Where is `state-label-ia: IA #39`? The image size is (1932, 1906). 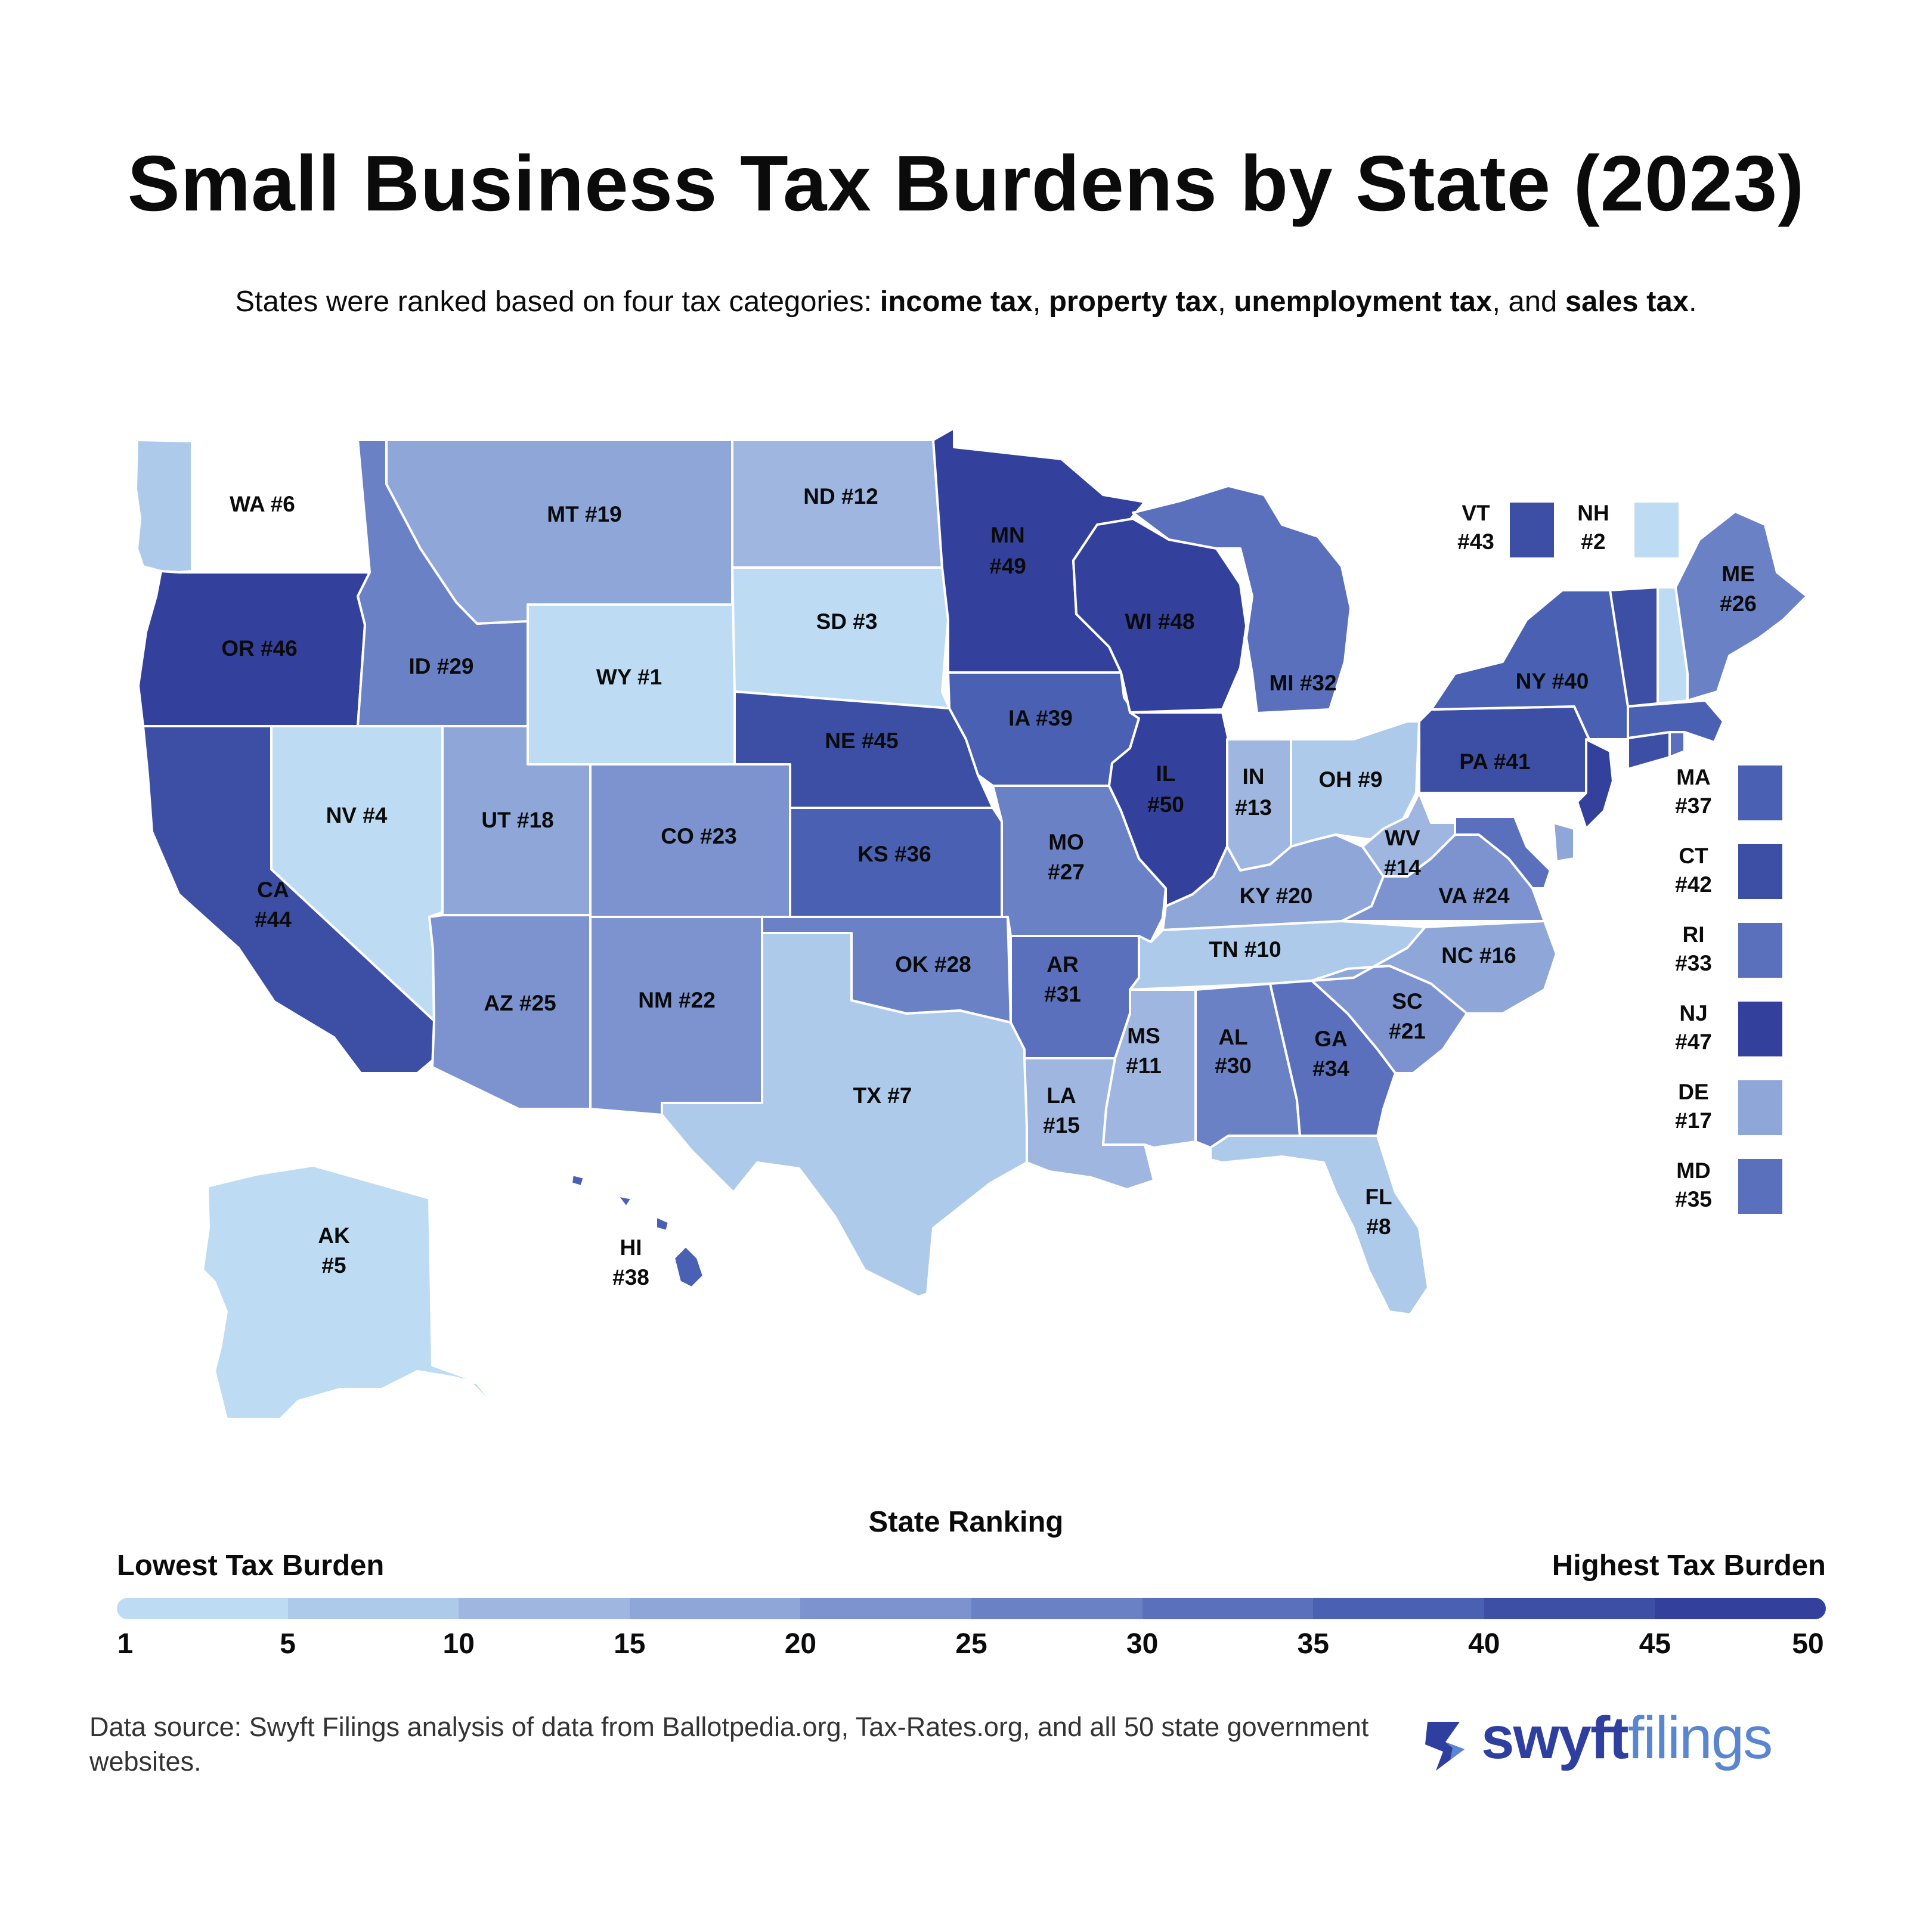 state-label-ia: IA #39 is located at coordinates (1040, 718).